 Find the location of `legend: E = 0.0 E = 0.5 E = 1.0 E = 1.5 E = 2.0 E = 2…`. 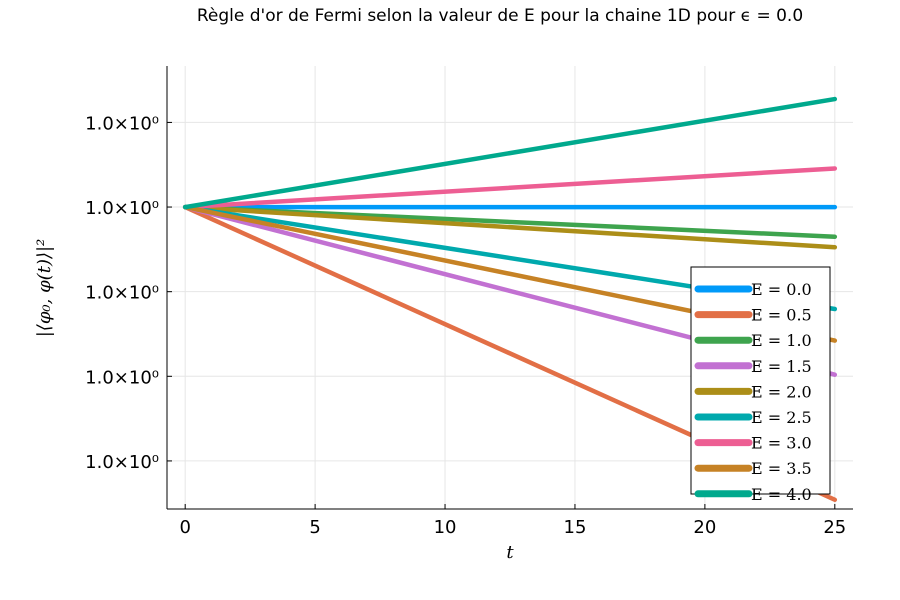

legend: E = 0.0 E = 0.5 E = 1.0 E = 1.5 E = 2.0 E = 2… is located at coordinates (760, 385).